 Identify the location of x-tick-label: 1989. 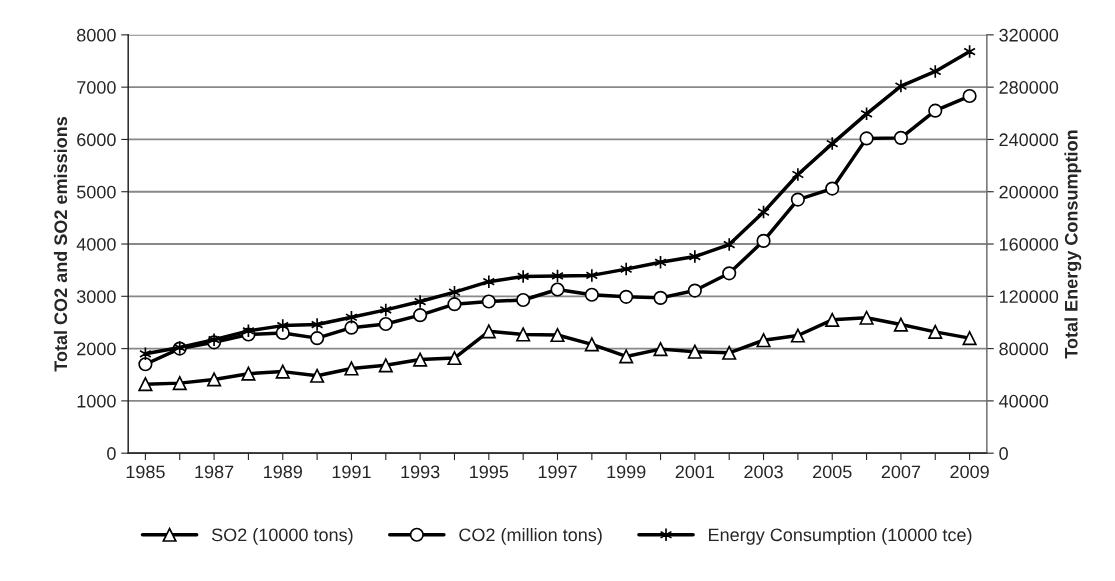
(283, 472).